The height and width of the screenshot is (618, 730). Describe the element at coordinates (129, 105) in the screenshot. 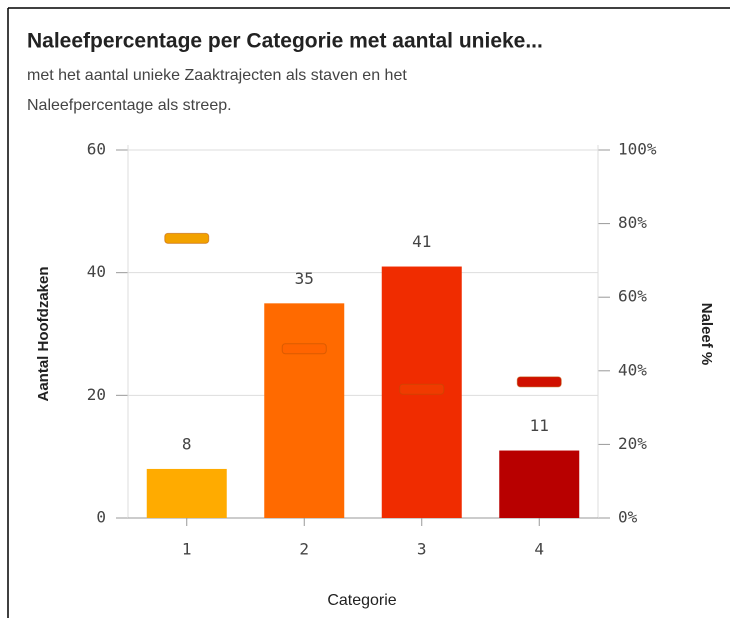

I see `chart-subtitle: Naleefpercentage als streep.` at that location.